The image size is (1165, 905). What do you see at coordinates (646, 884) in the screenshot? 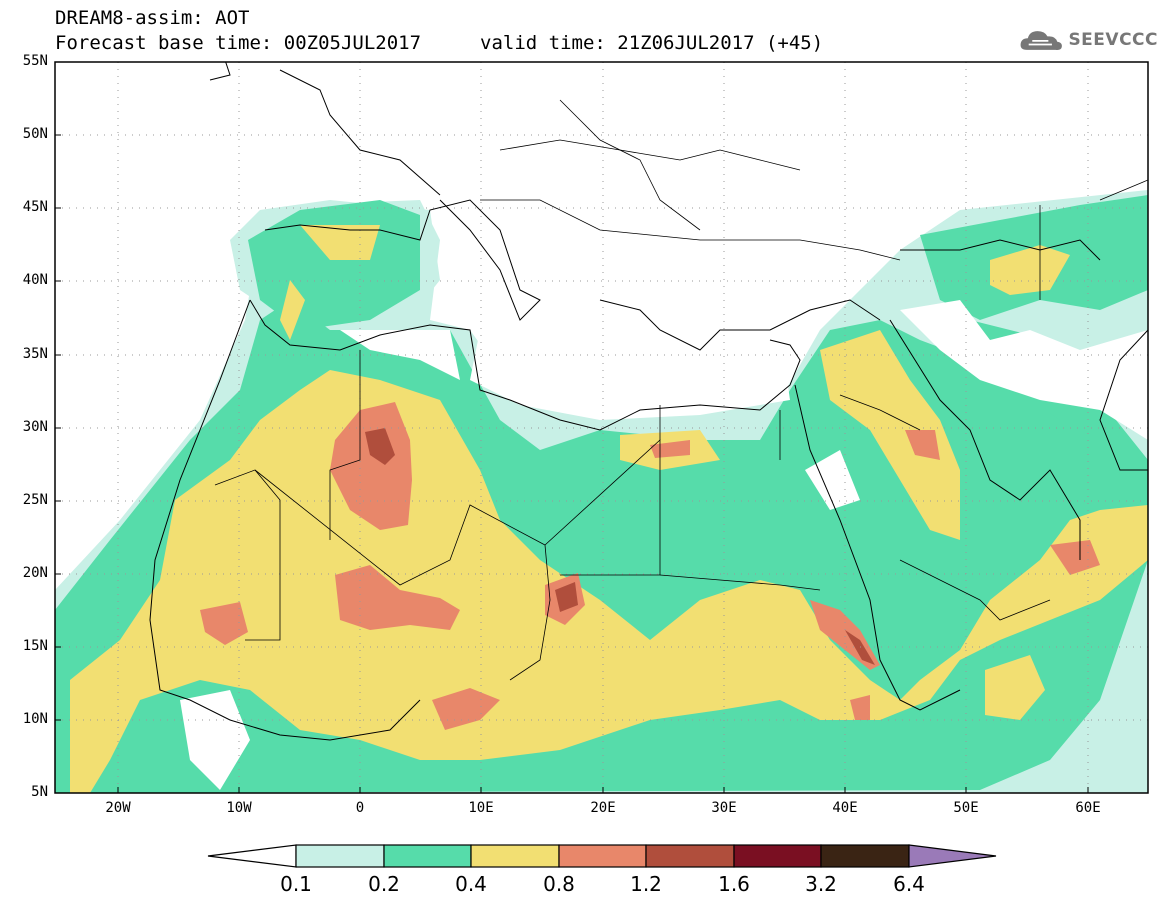
I see `colorbar-label-1.2: 1.2` at bounding box center [646, 884].